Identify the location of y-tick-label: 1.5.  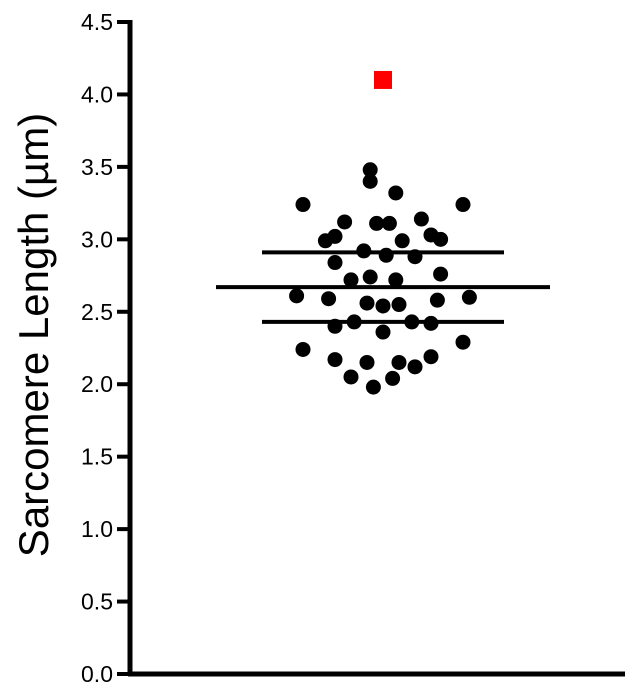
(97, 457).